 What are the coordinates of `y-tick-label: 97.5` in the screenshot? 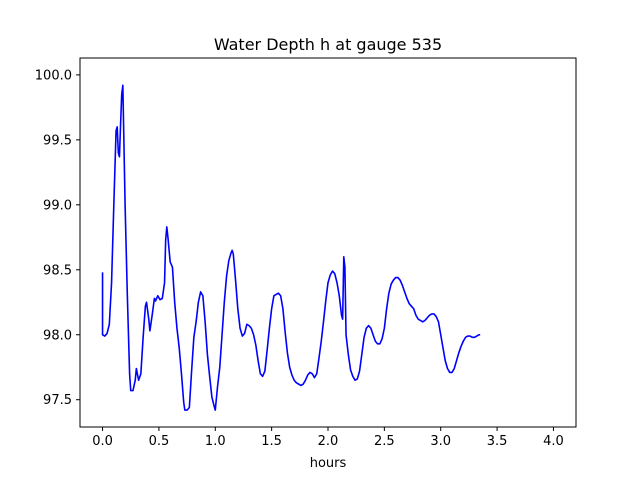 It's located at (57, 400).